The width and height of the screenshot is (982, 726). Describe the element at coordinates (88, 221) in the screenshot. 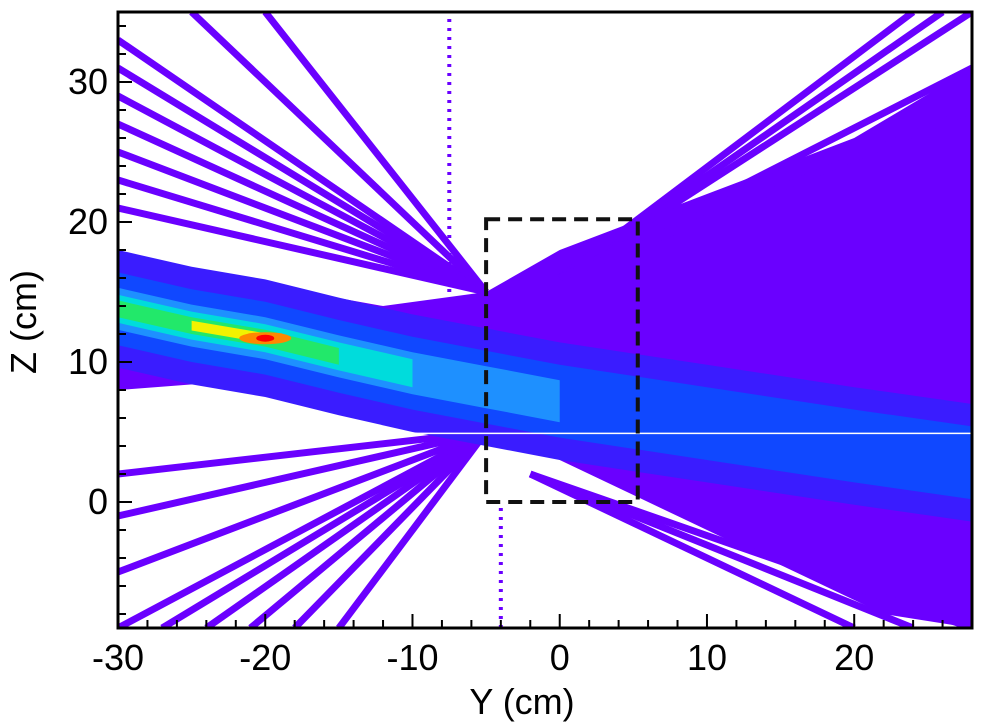

I see `y-tick-label: 20` at that location.